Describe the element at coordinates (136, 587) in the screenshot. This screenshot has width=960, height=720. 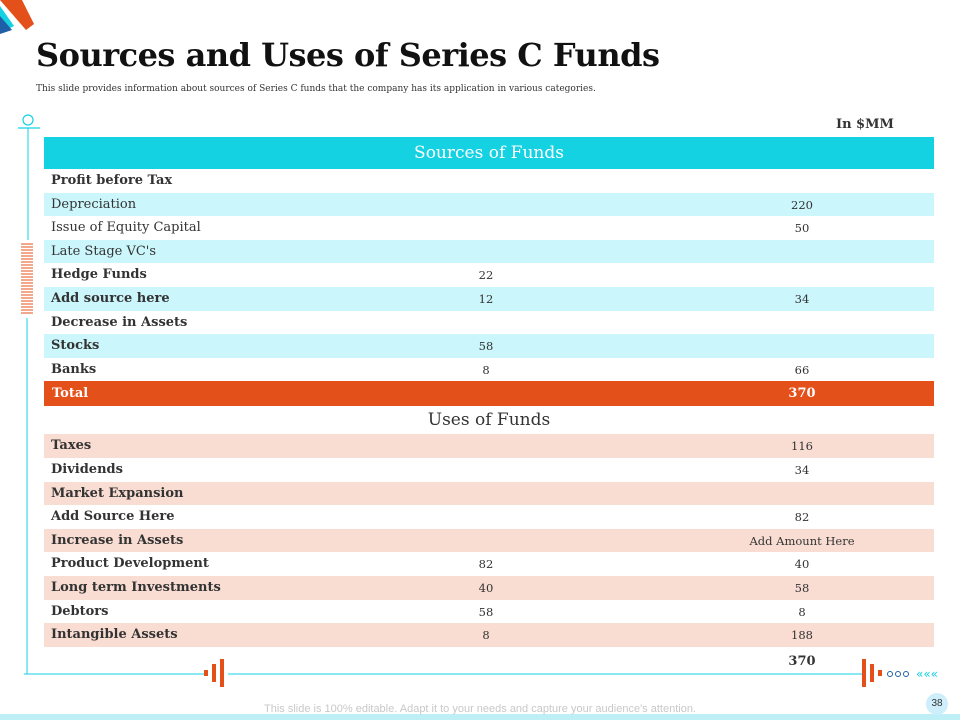
I see `row-label: Long term Investments` at that location.